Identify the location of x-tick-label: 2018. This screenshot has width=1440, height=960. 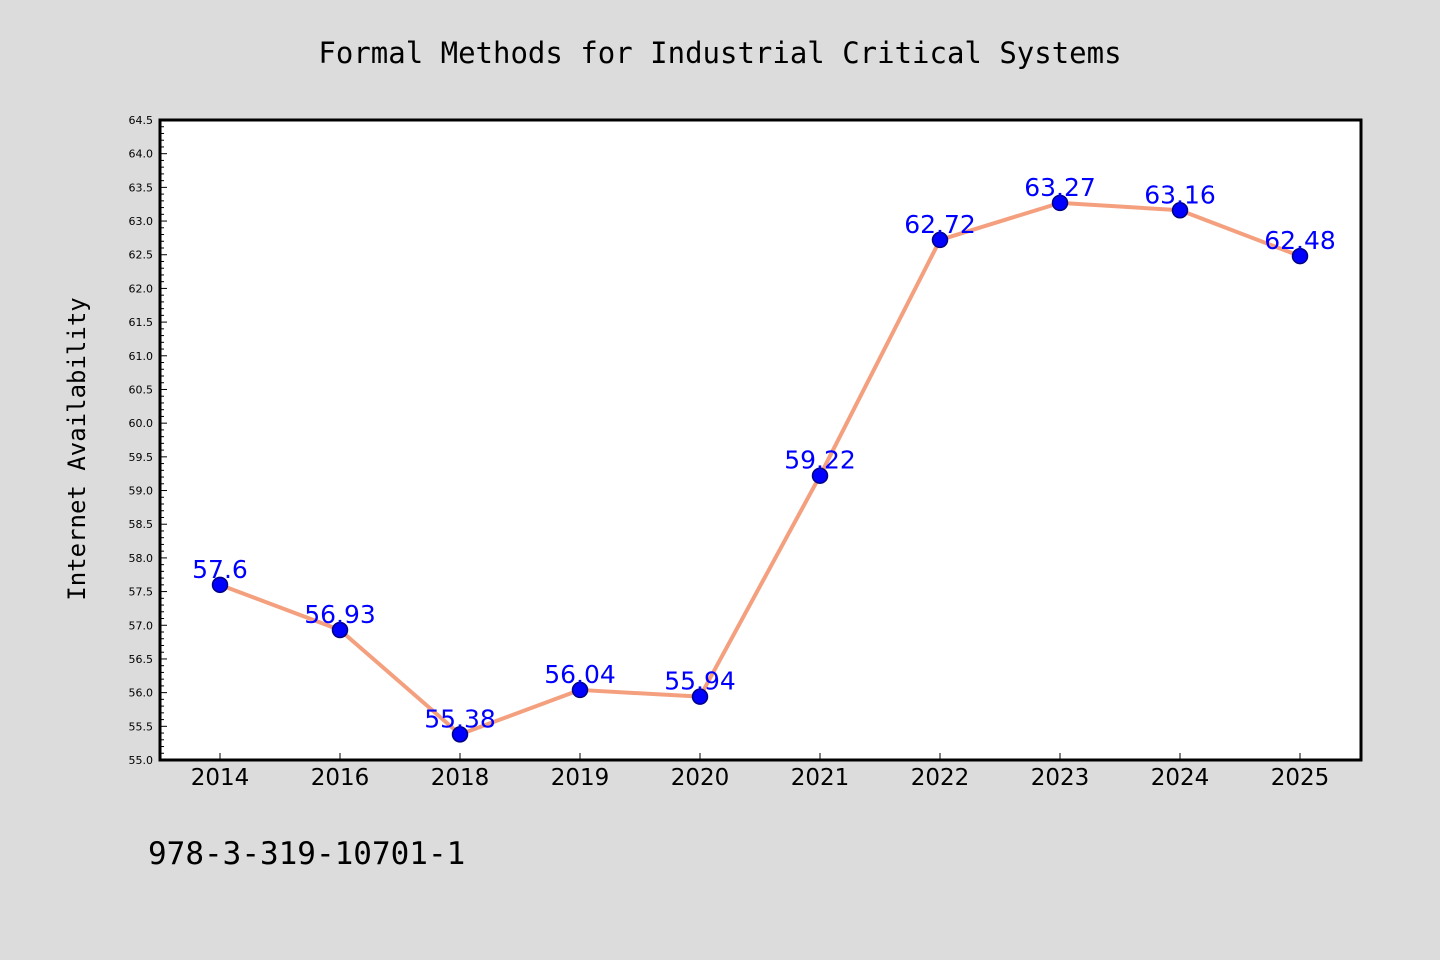
(460, 778).